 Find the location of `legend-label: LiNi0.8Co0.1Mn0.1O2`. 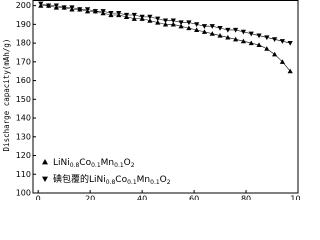

legend-label: LiNi0.8Co0.1Mn0.1O2 is located at coordinates (94, 164).